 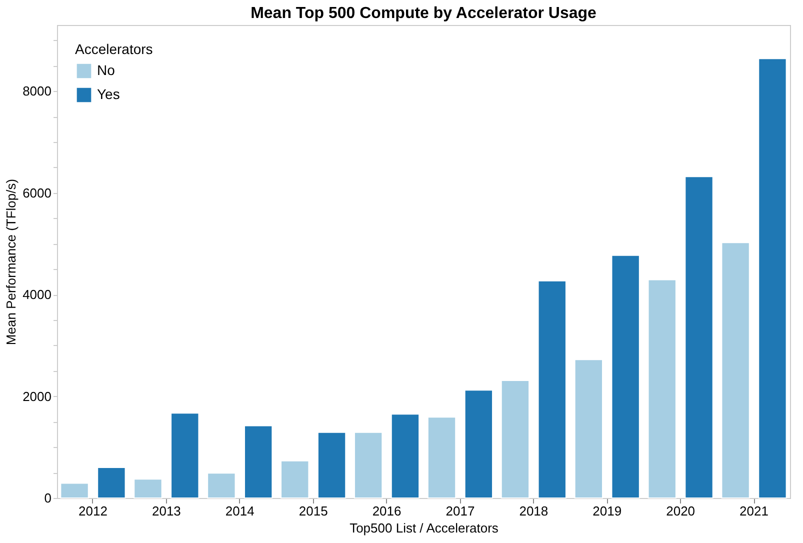 I want to click on y-axis-title: Mean Performance (TFlop/s), so click(x=11, y=262).